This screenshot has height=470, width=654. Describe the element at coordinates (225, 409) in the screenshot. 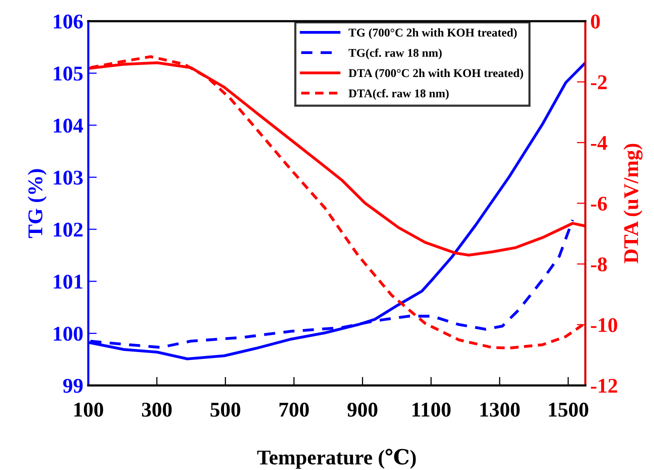

I see `x-tick-label: 500` at that location.